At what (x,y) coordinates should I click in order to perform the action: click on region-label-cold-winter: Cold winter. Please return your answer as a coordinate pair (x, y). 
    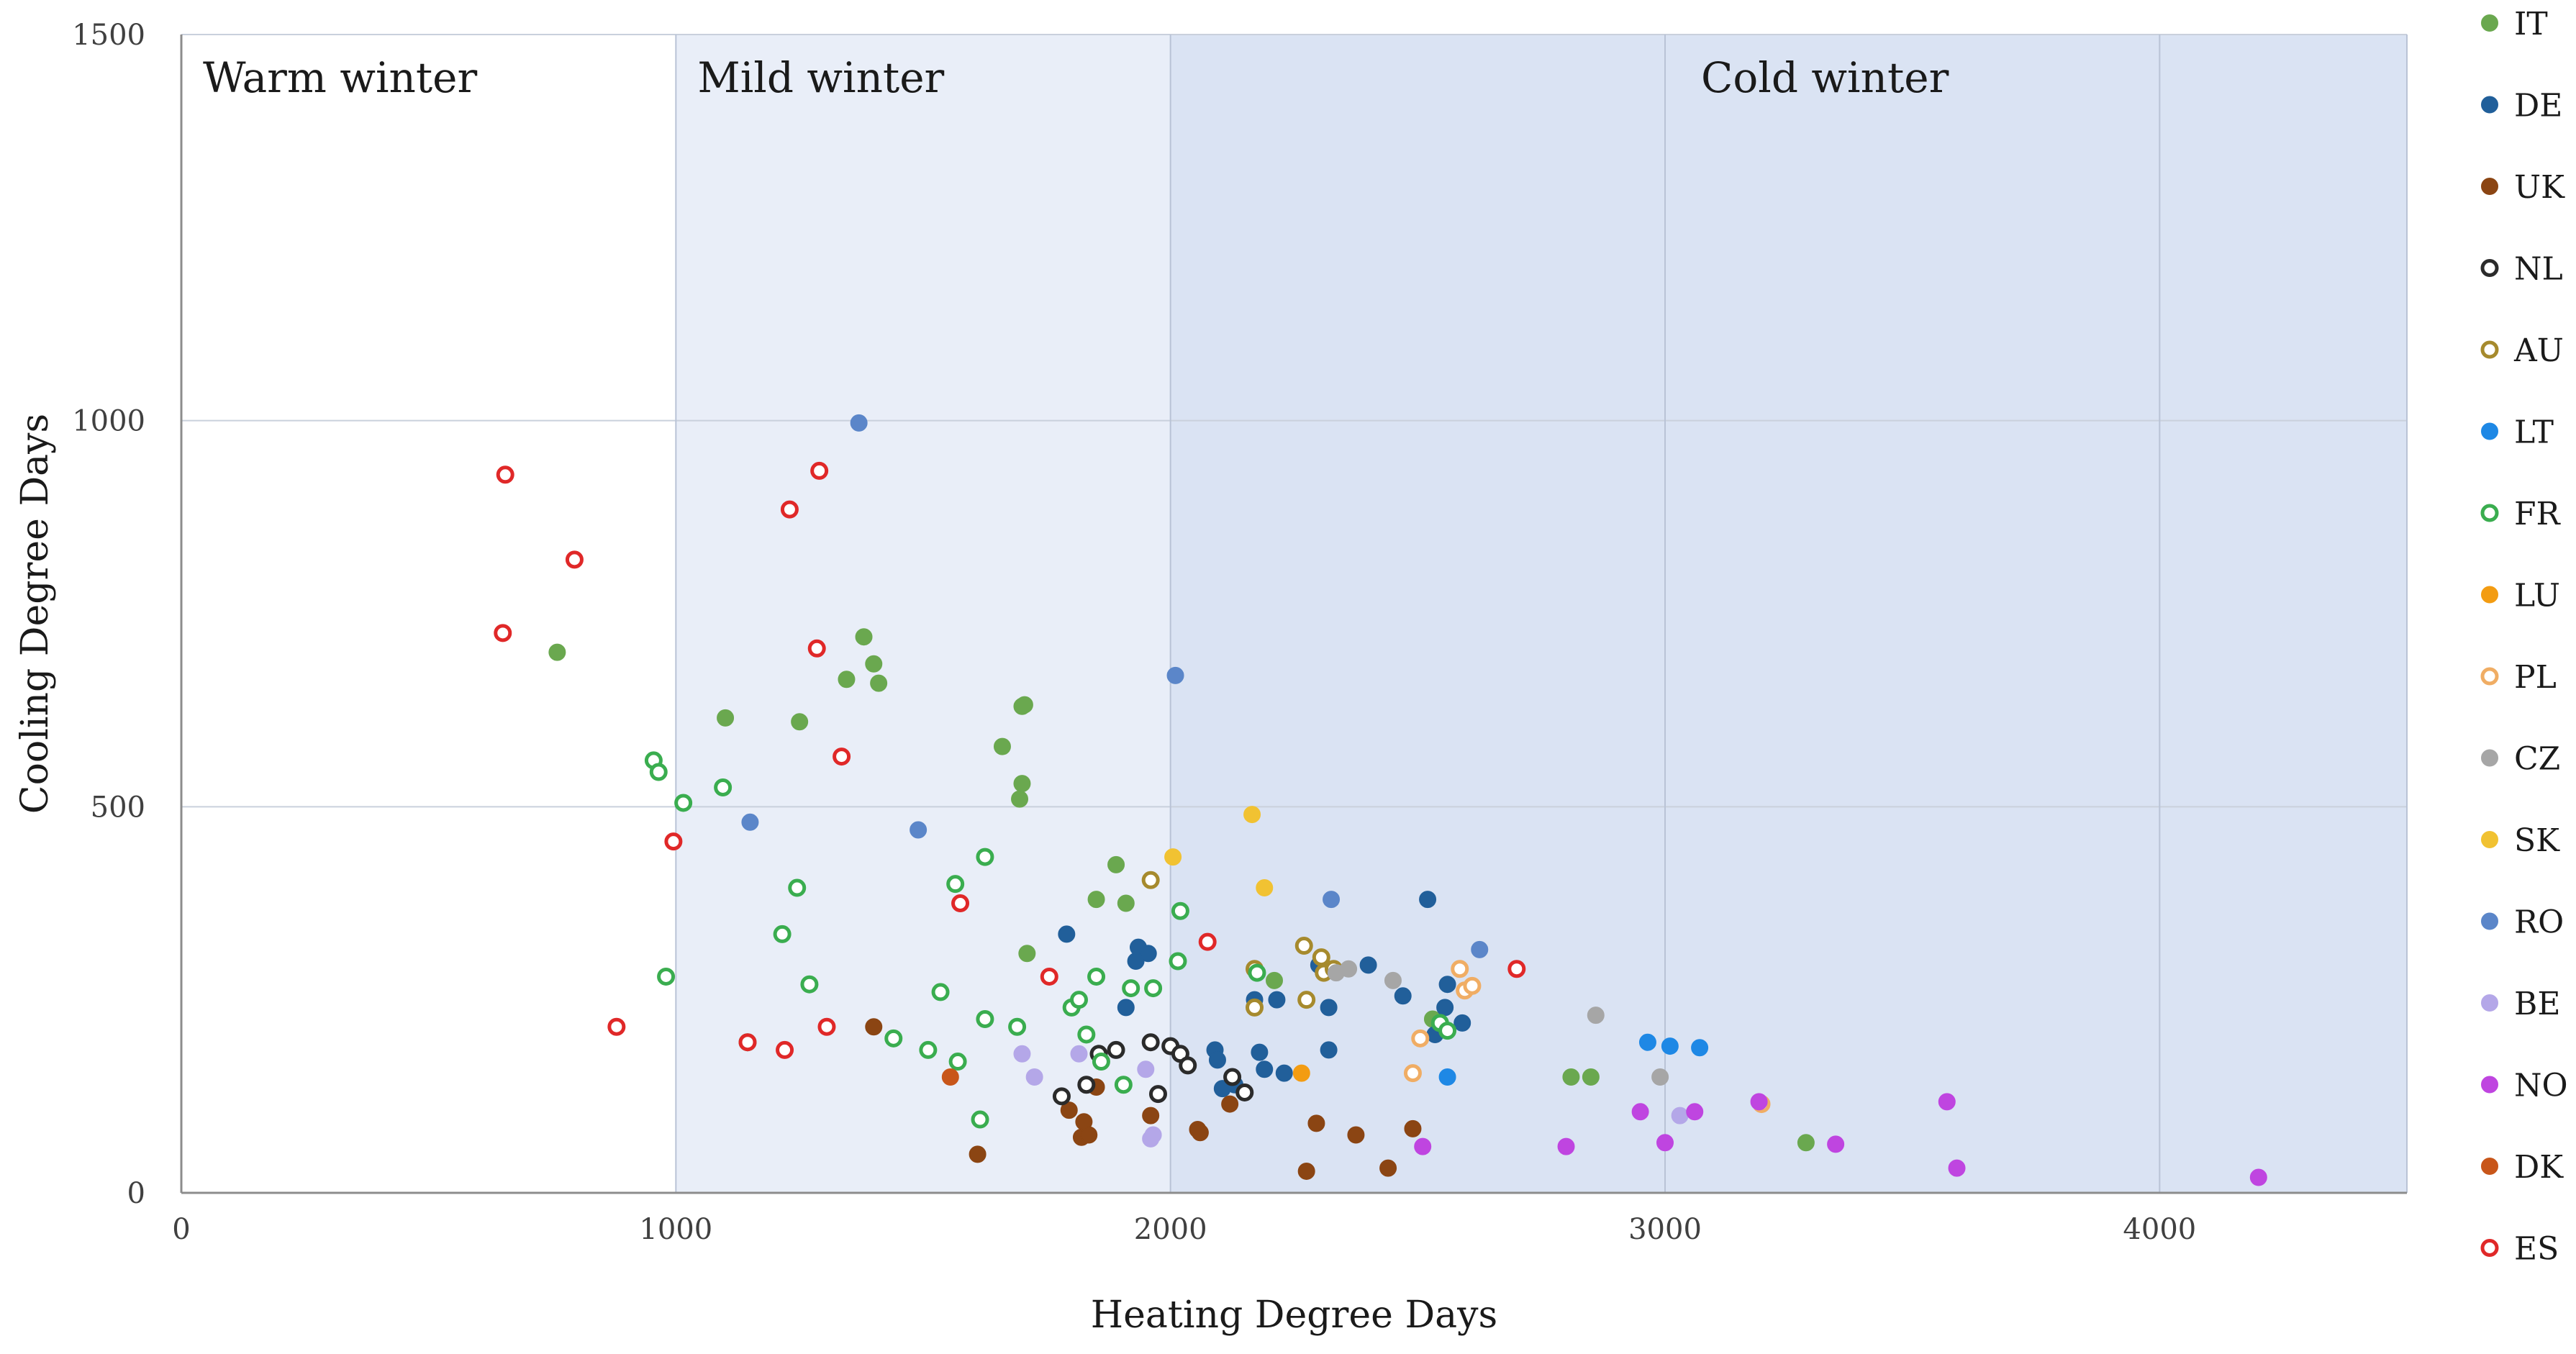
    Looking at the image, I should click on (1825, 77).